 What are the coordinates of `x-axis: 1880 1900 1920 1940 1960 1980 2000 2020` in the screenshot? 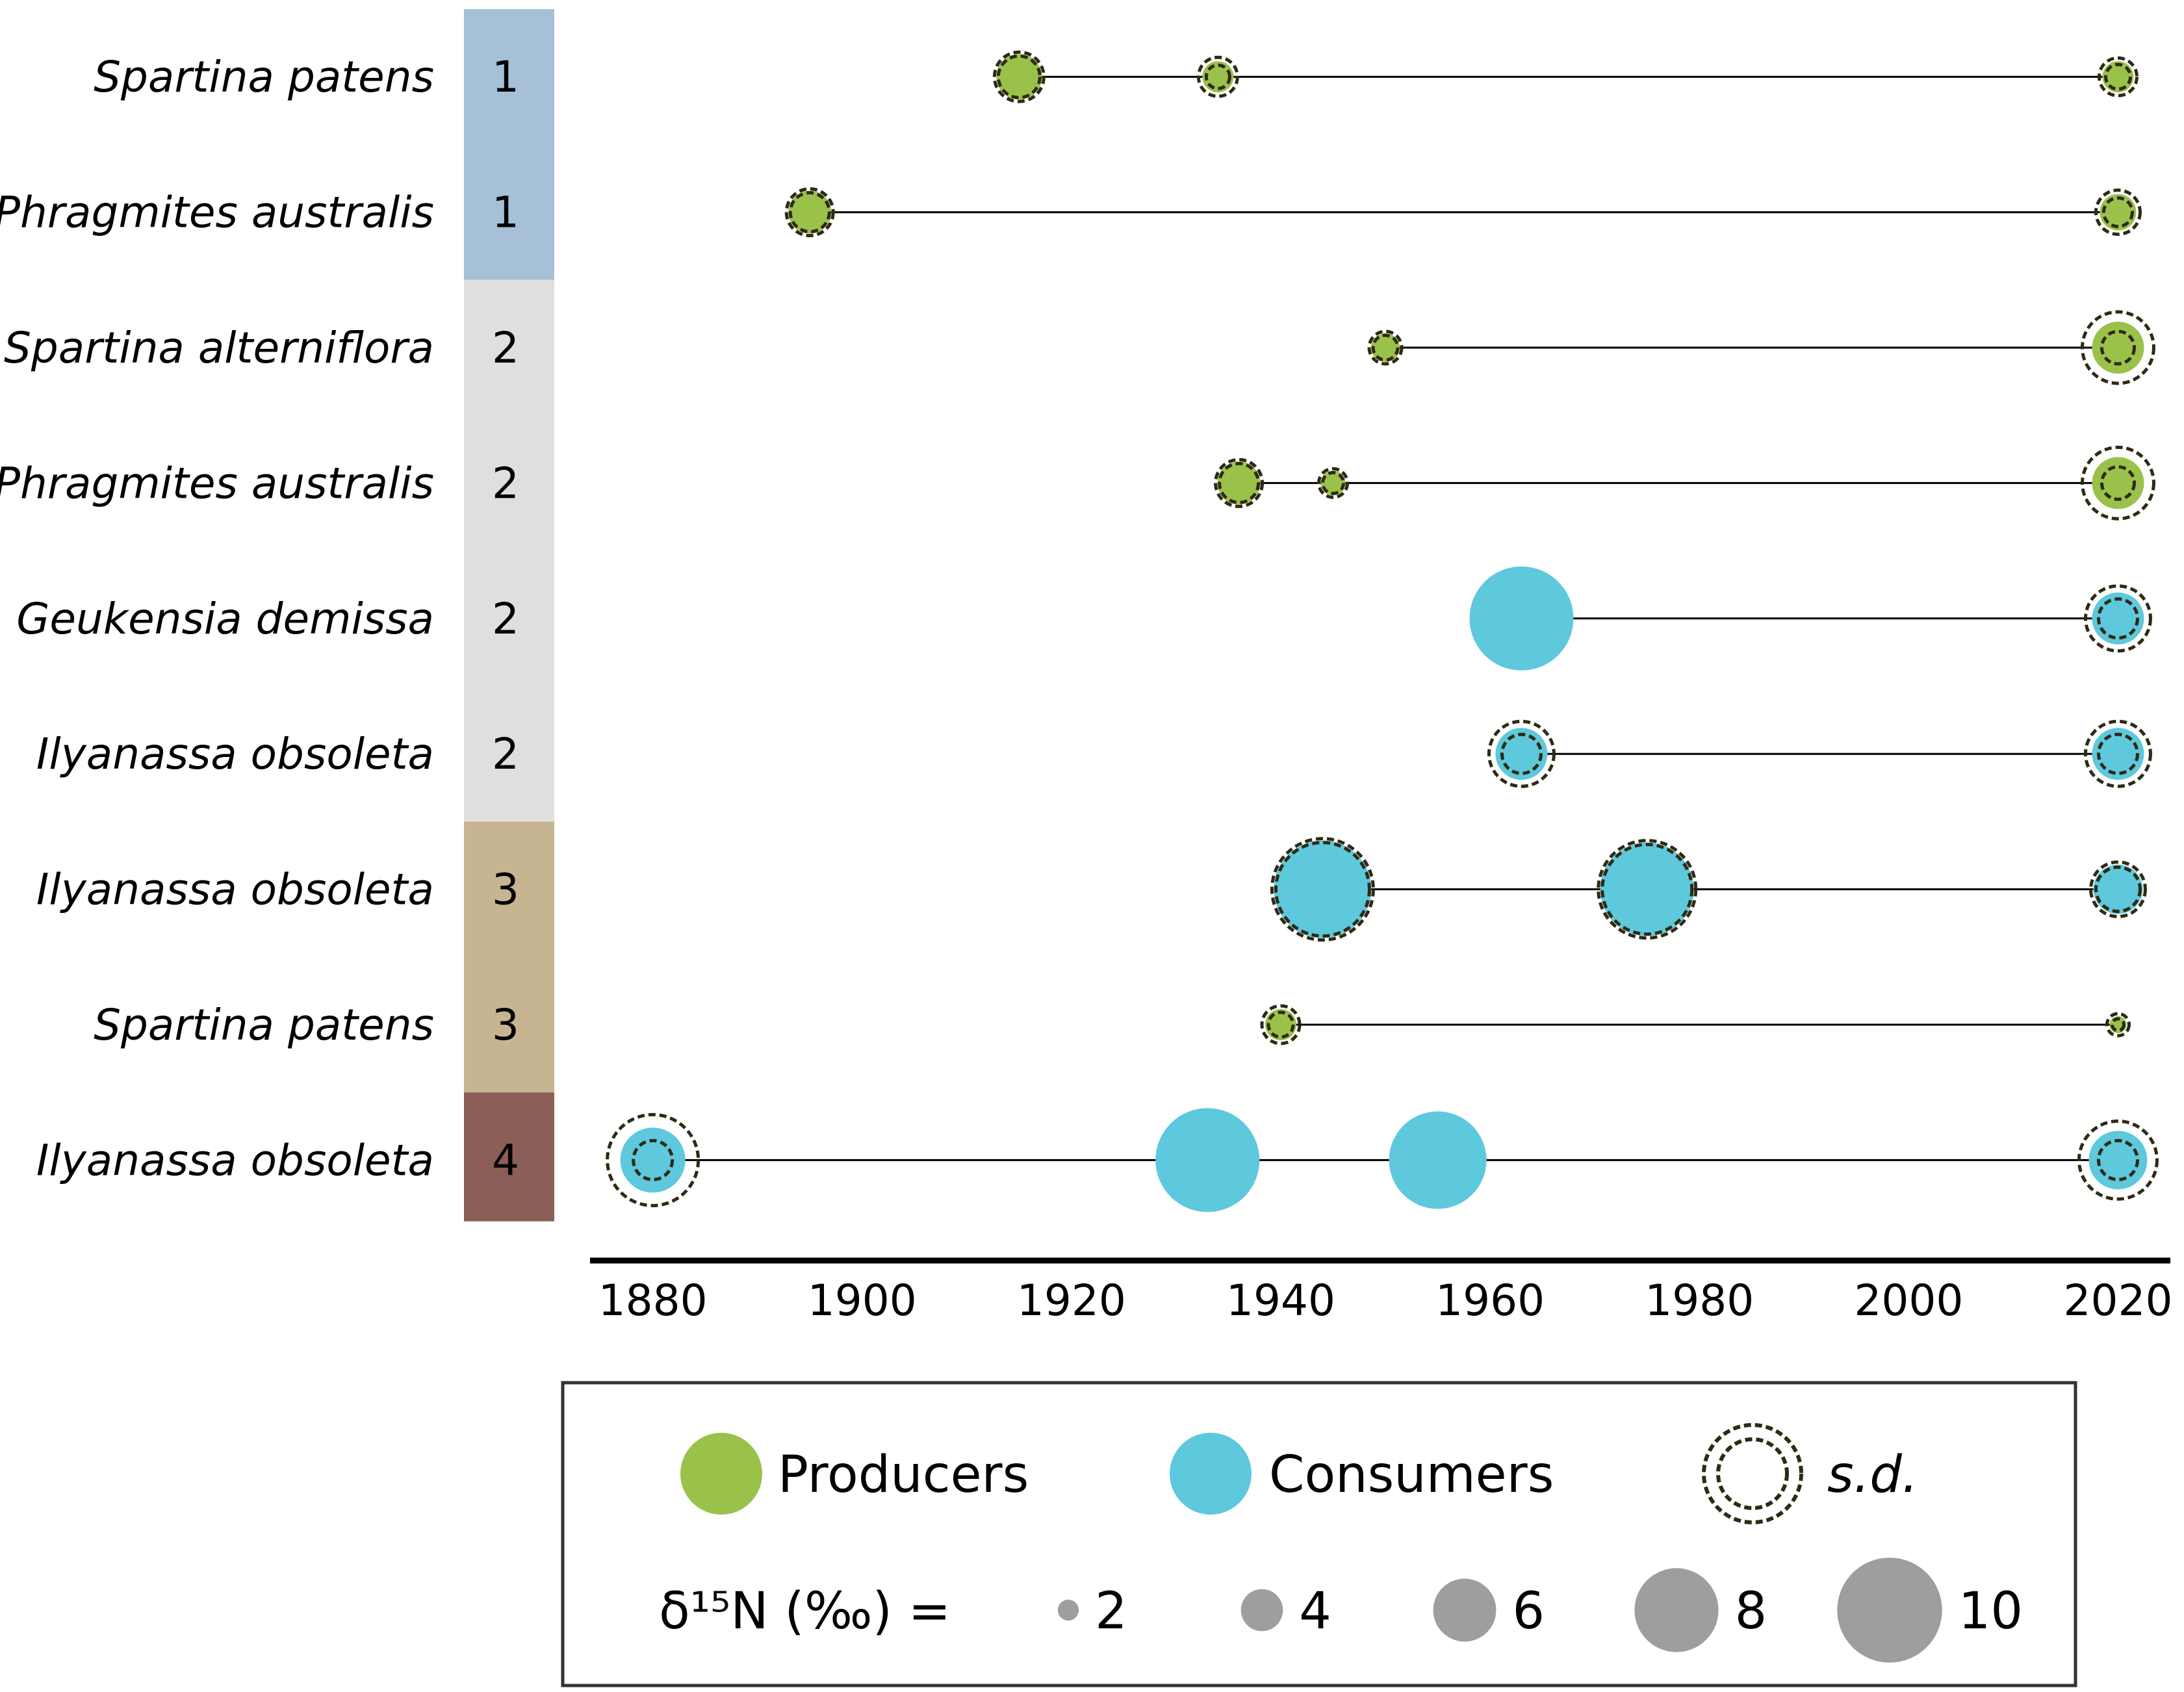 It's located at (1381, 1291).